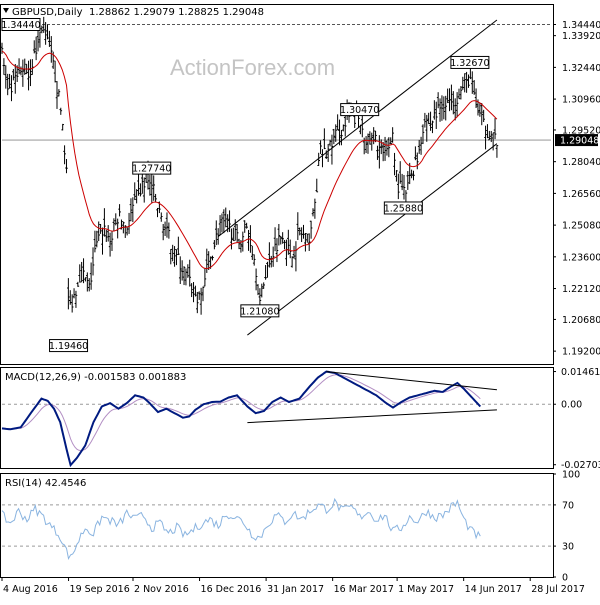 The image size is (600, 605). What do you see at coordinates (68, 346) in the screenshot?
I see `annotation-label: 1.19460` at bounding box center [68, 346].